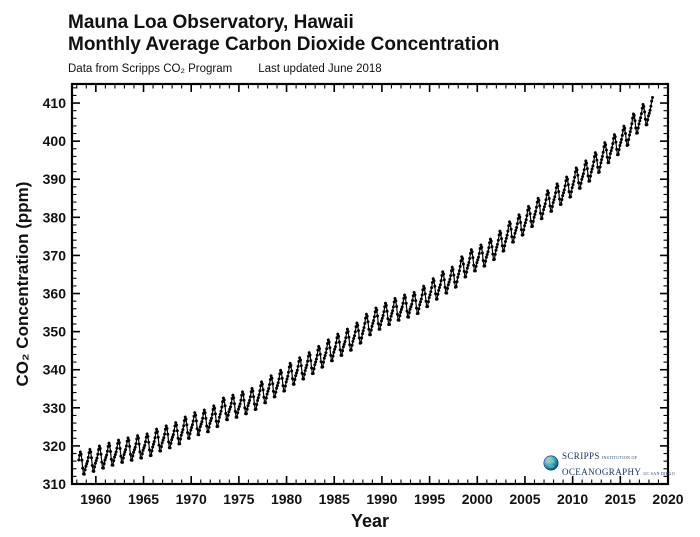 This screenshot has height=537, width=700. What do you see at coordinates (55, 484) in the screenshot?
I see `y-tick-label: 310` at bounding box center [55, 484].